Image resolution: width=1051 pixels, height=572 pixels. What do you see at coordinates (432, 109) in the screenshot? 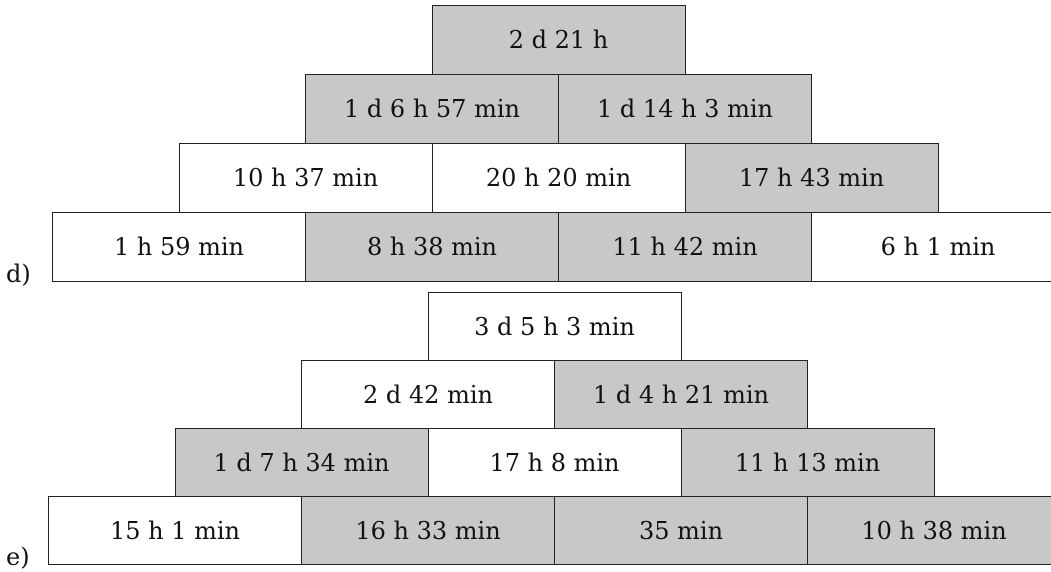
I see `pyramid-brick: 1 d 6 h 57 min` at bounding box center [432, 109].